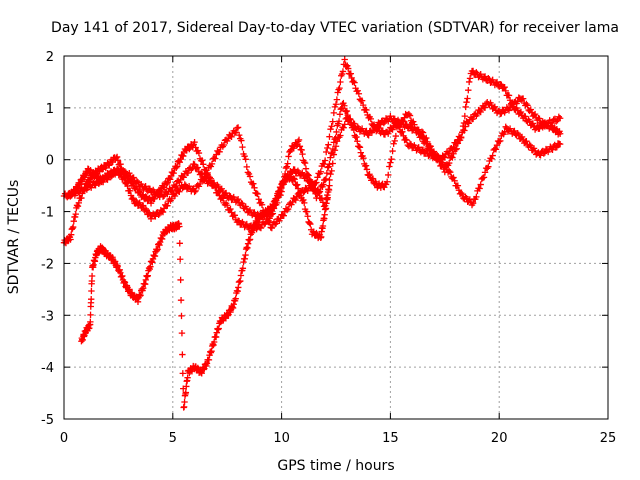 This screenshot has height=480, width=640. I want to click on x-tick-label: 5, so click(173, 438).